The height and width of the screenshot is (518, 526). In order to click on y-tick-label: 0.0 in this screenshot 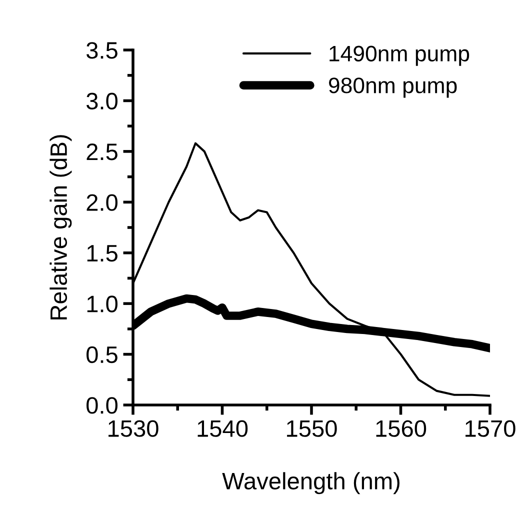, I will do `click(102, 405)`.